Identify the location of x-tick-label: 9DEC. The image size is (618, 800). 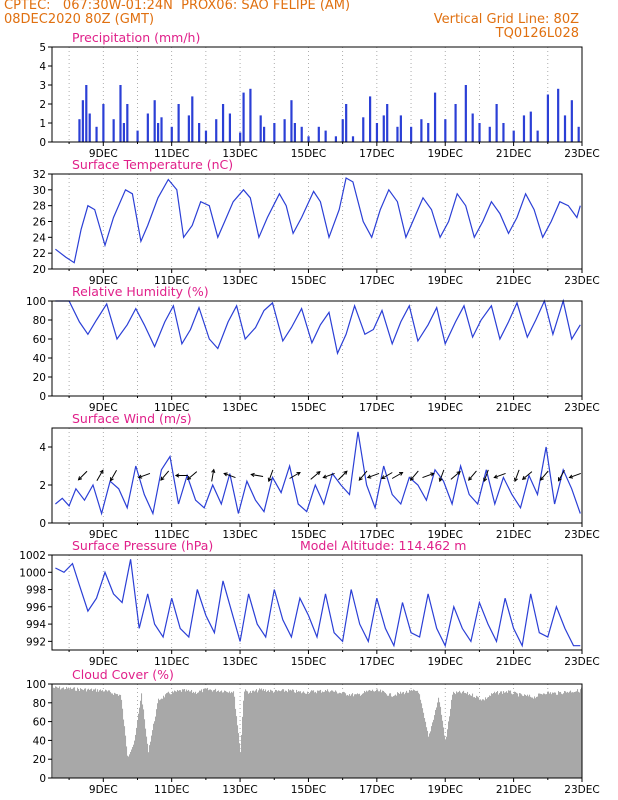
(103, 535).